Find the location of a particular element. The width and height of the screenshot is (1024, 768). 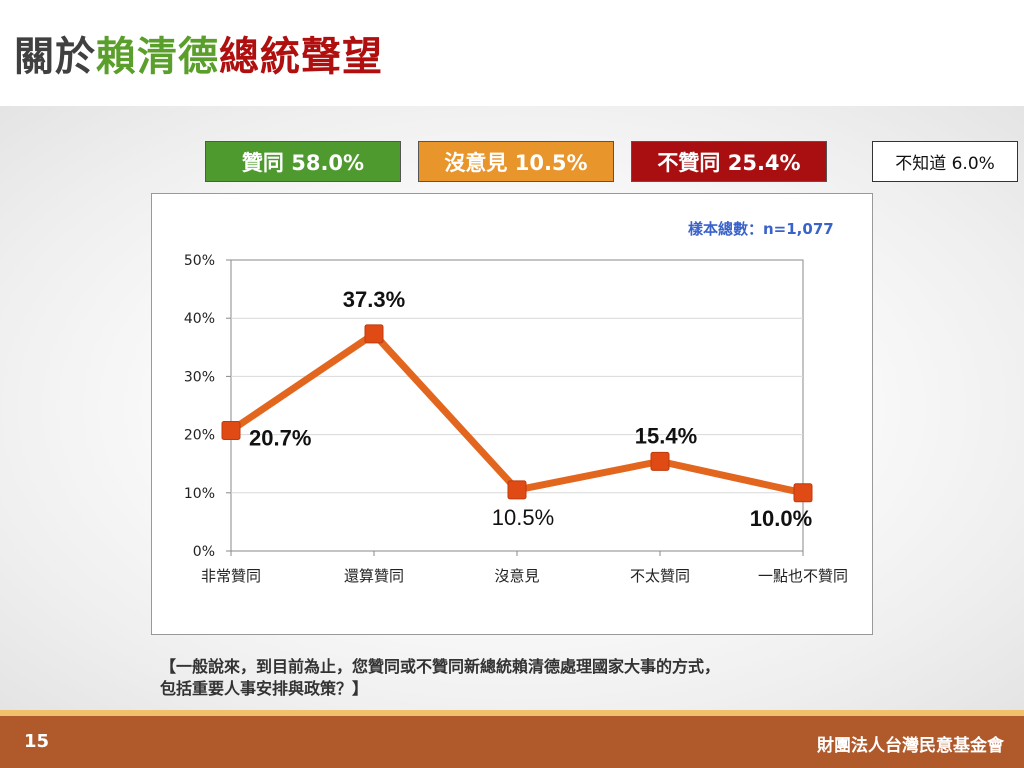

x-tick-label: 沒意見 is located at coordinates (516, 576).